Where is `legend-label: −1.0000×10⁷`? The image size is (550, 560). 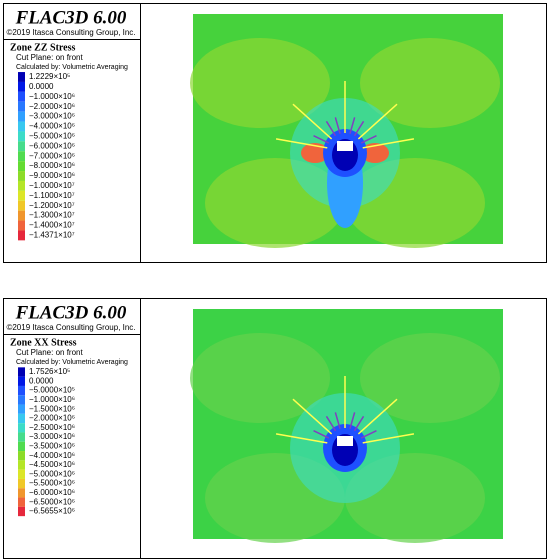
legend-label: −1.0000×10⁷ is located at coordinates (52, 185).